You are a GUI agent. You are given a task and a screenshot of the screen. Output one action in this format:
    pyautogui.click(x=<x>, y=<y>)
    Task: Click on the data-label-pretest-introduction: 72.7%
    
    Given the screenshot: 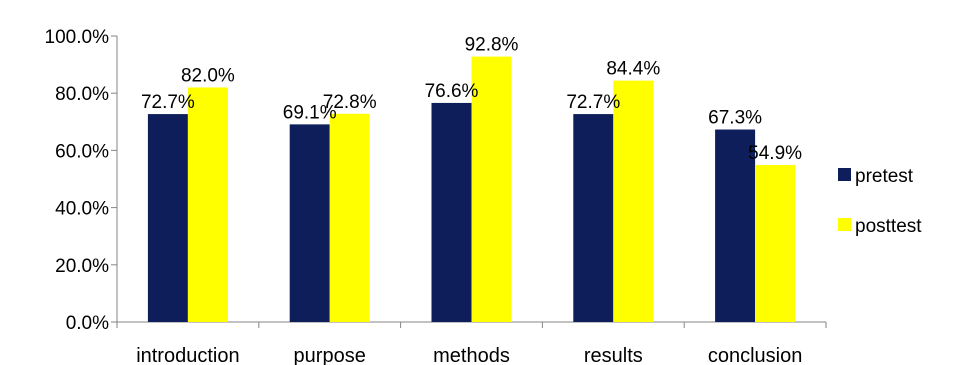 What is the action you would take?
    pyautogui.click(x=168, y=102)
    